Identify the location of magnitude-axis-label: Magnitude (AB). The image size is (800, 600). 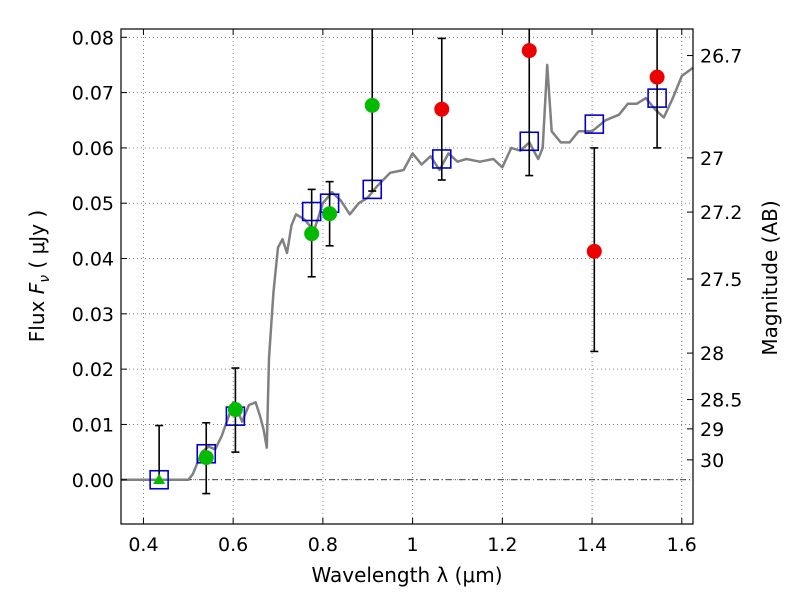
(770, 277).